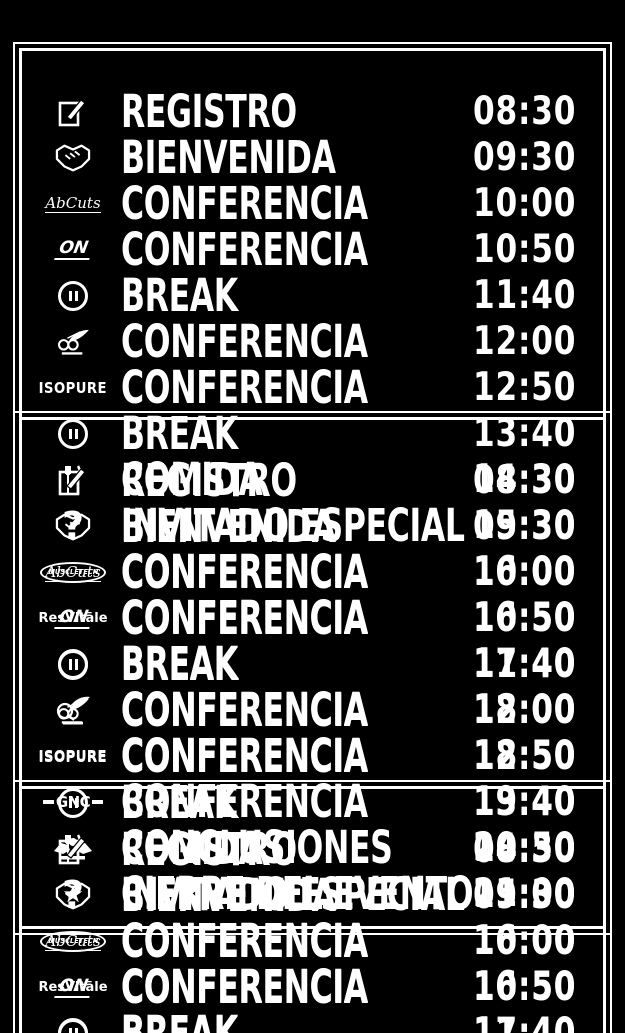 This screenshot has width=625, height=1033. I want to click on muscletech-oval: MUSCLETECH, so click(73, 941).